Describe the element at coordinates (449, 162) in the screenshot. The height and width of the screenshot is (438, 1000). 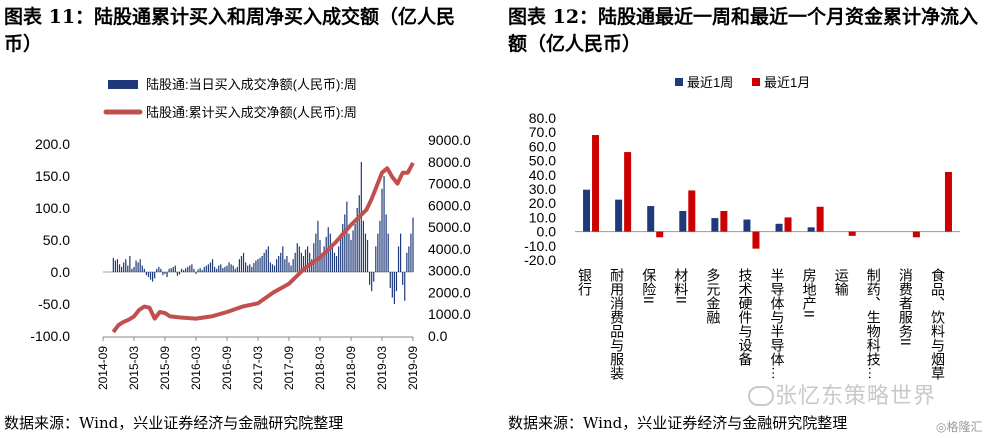
I see `y-right-tick-label: 8000.0` at that location.